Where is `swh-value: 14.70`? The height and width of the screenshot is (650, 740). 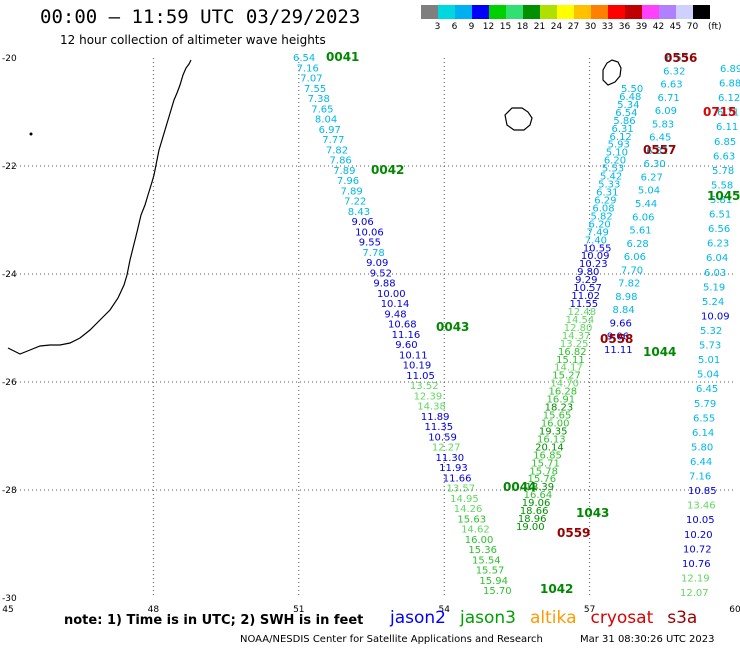
swh-value: 14.70 is located at coordinates (564, 384).